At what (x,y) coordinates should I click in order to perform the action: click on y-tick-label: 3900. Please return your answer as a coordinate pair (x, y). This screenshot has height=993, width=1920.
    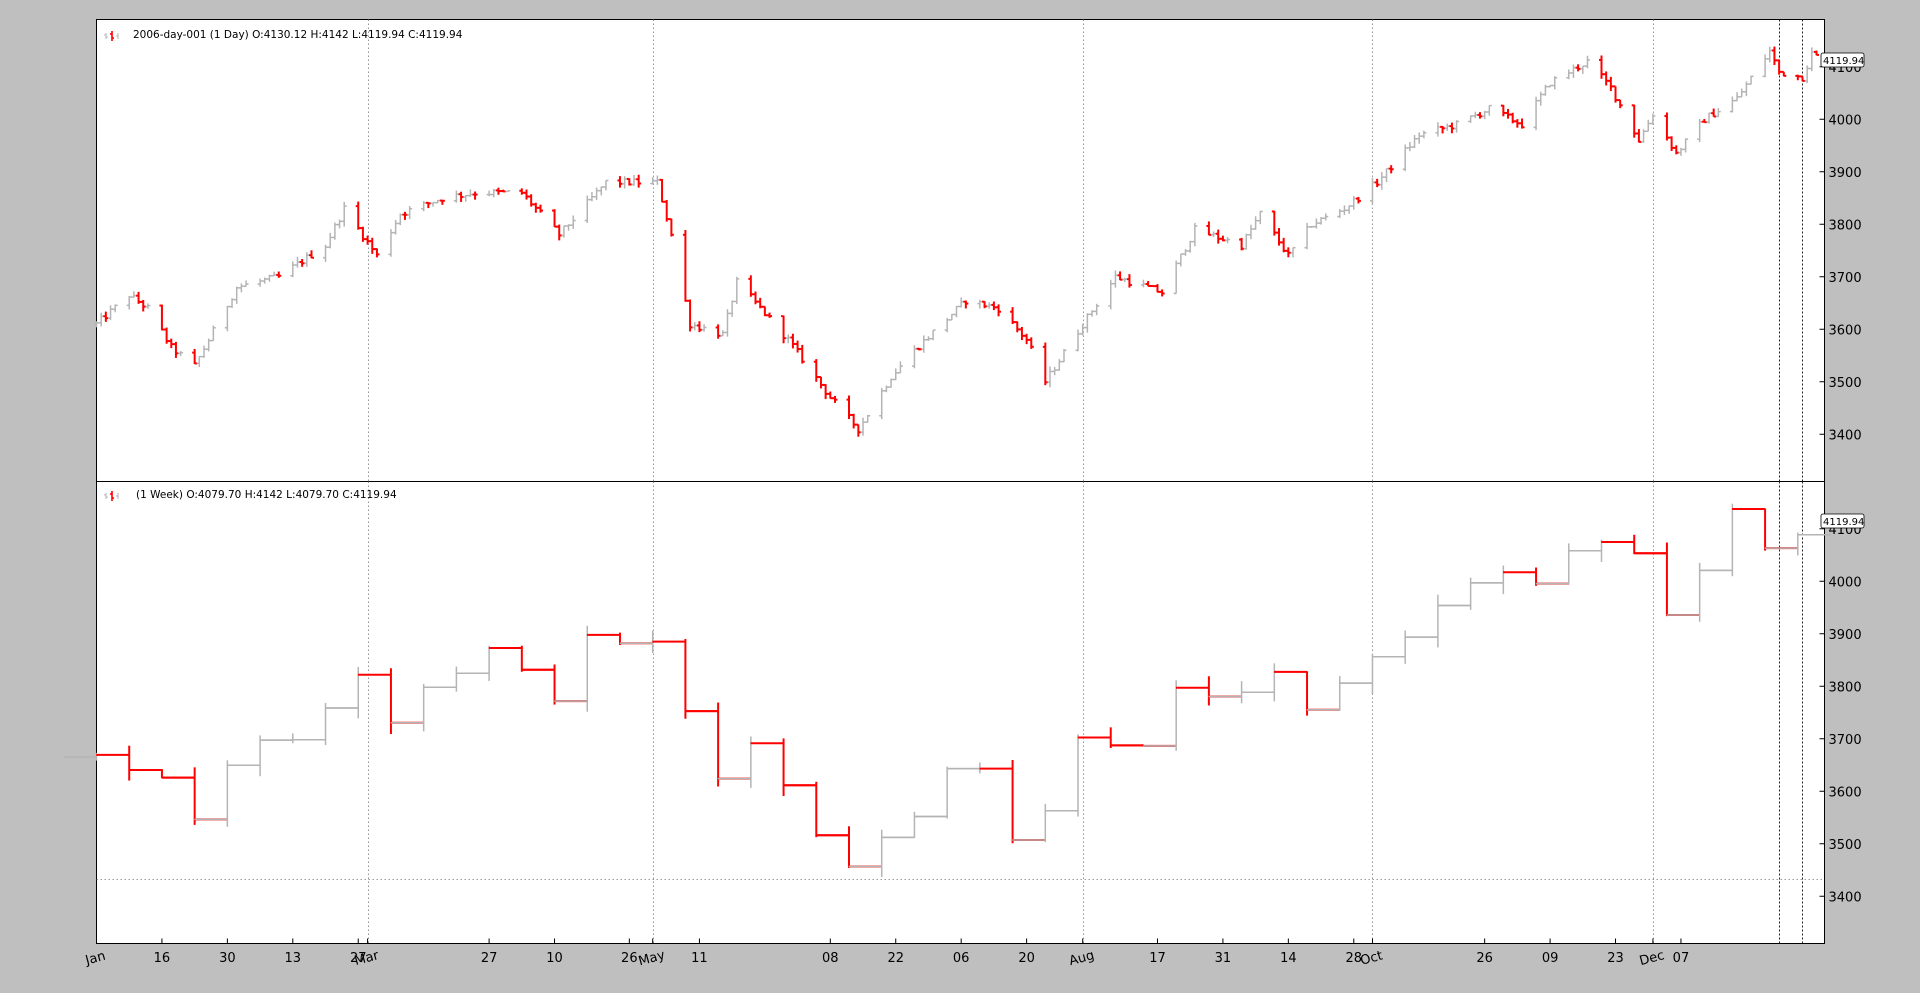
    Looking at the image, I should click on (1845, 635).